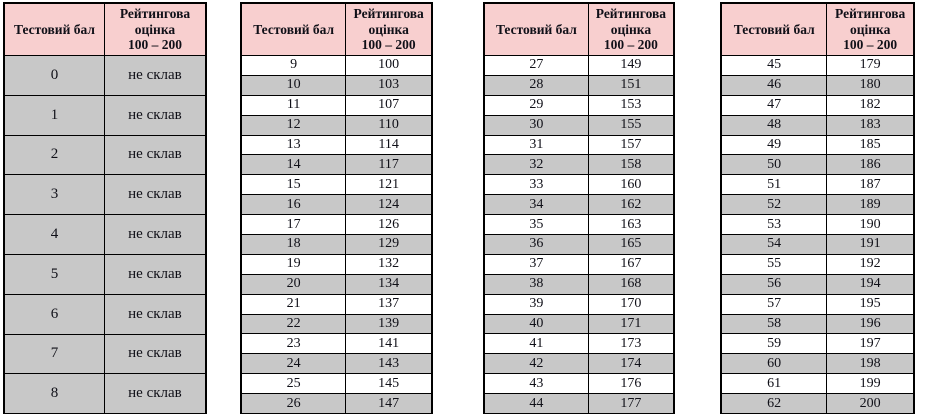 The width and height of the screenshot is (926, 414). I want to click on score-cell: 47, so click(774, 105).